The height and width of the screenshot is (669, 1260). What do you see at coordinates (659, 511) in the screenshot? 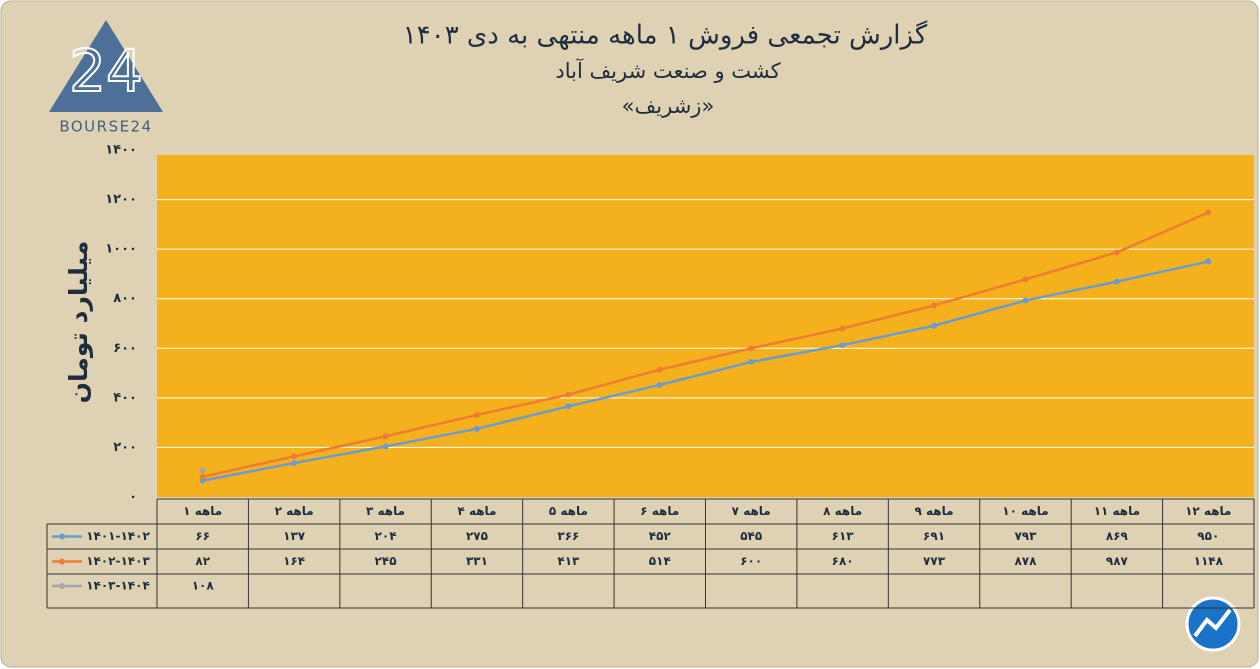
I see `x-tick-label: ۶ ماهه` at bounding box center [659, 511].